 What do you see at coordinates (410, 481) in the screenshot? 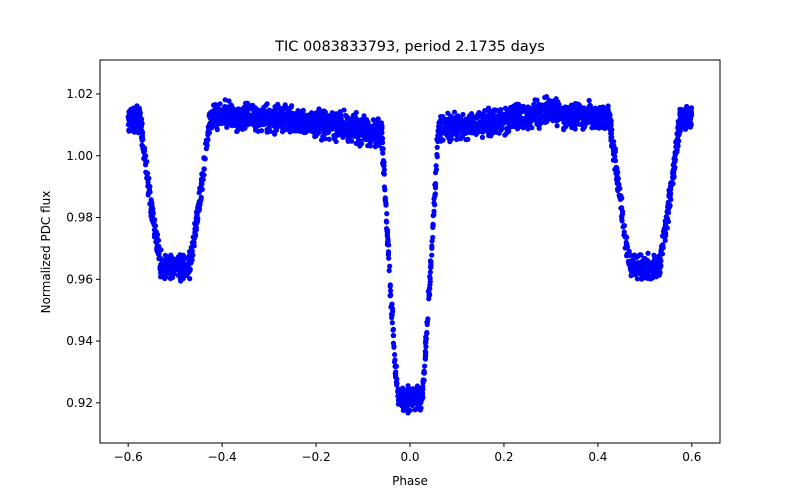
I see `x-axis-label: Phase` at bounding box center [410, 481].